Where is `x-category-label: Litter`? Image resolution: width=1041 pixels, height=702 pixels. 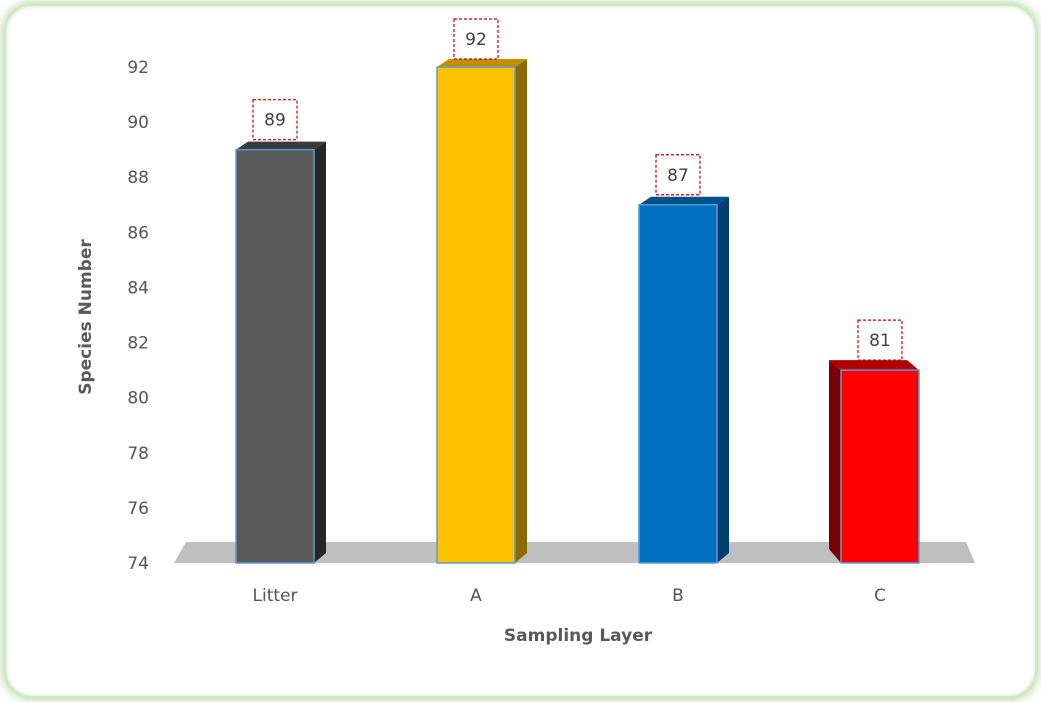 x-category-label: Litter is located at coordinates (275, 596).